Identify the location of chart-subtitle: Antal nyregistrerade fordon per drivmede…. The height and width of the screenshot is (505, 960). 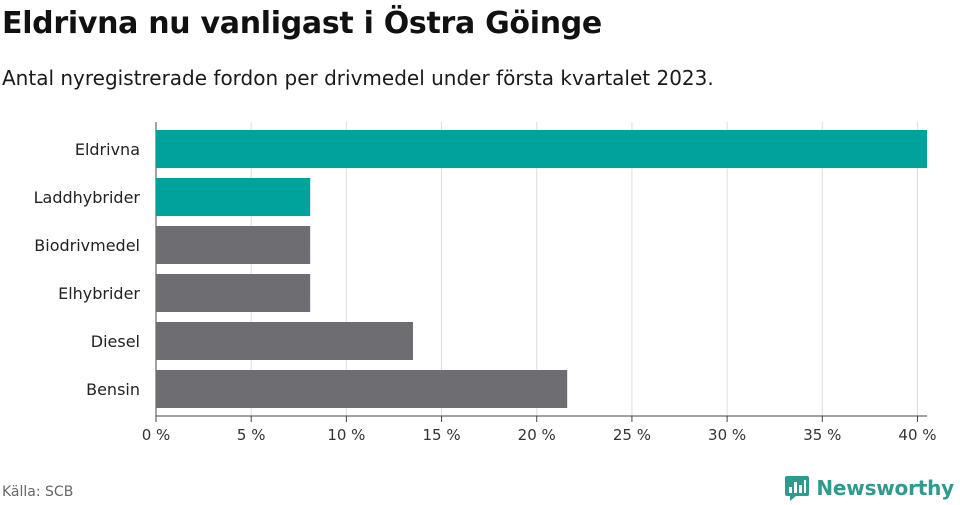
(358, 78).